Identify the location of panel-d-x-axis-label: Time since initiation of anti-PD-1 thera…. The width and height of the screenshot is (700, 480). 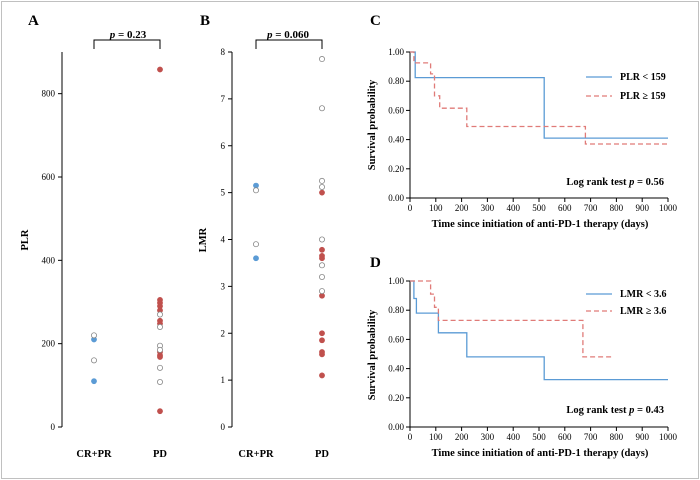
(540, 453).